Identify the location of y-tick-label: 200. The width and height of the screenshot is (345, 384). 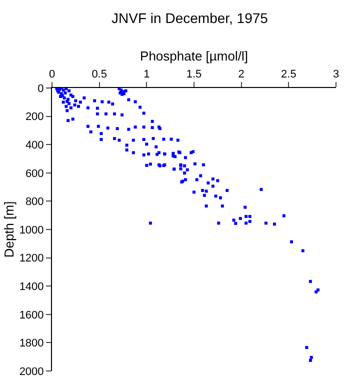
(34, 117).